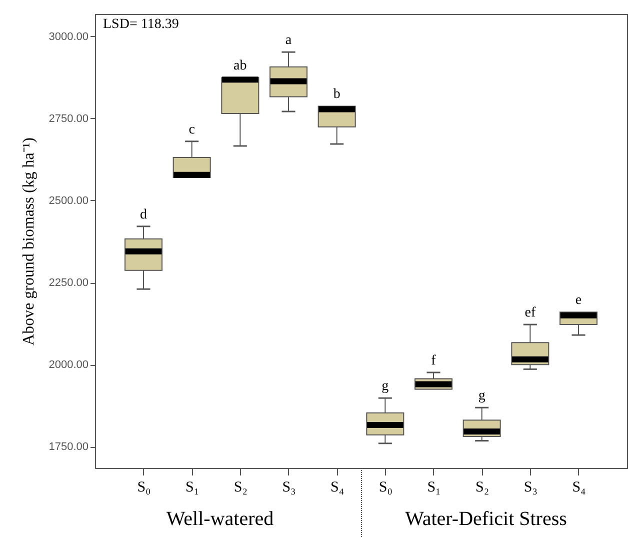 This screenshot has height=537, width=638. I want to click on annotation: ef, so click(530, 313).